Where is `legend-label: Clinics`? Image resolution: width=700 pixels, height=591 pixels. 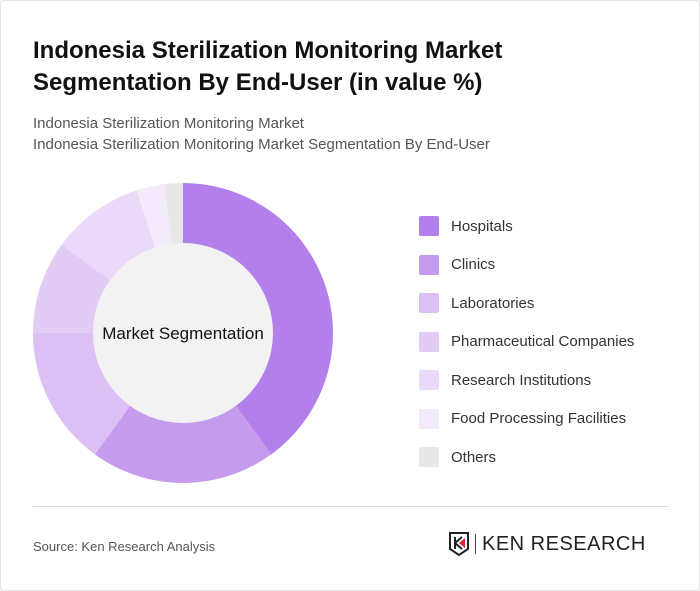
legend-label: Clinics is located at coordinates (473, 265).